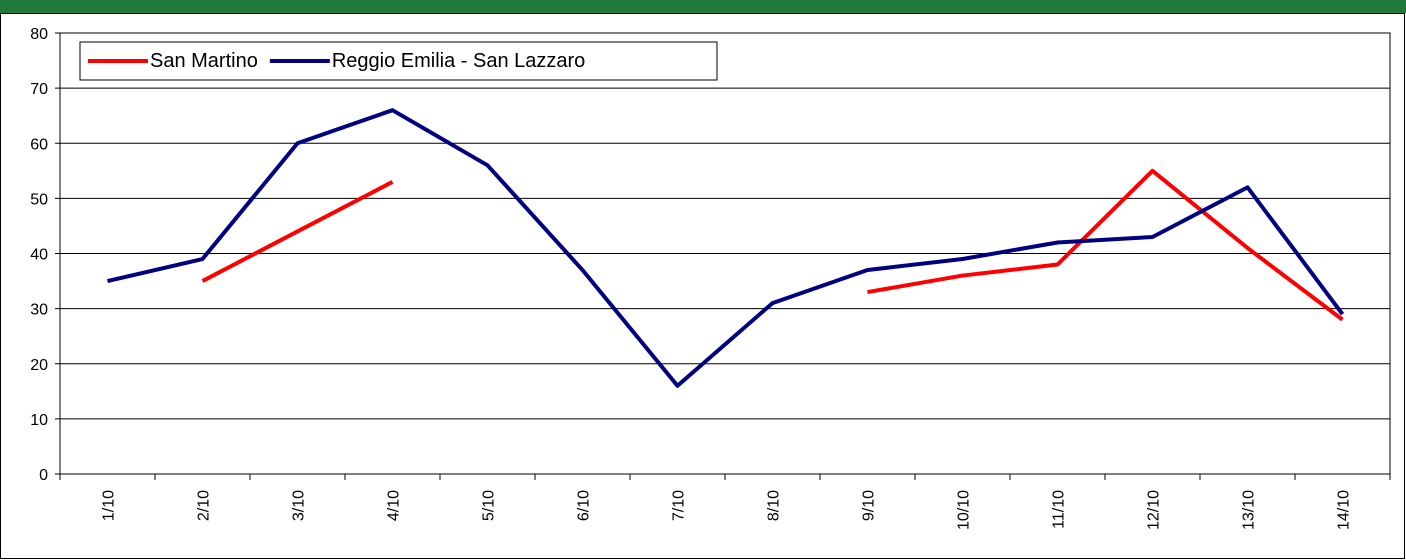  Describe the element at coordinates (394, 505) in the screenshot. I see `x-tick-label: 4/10` at that location.